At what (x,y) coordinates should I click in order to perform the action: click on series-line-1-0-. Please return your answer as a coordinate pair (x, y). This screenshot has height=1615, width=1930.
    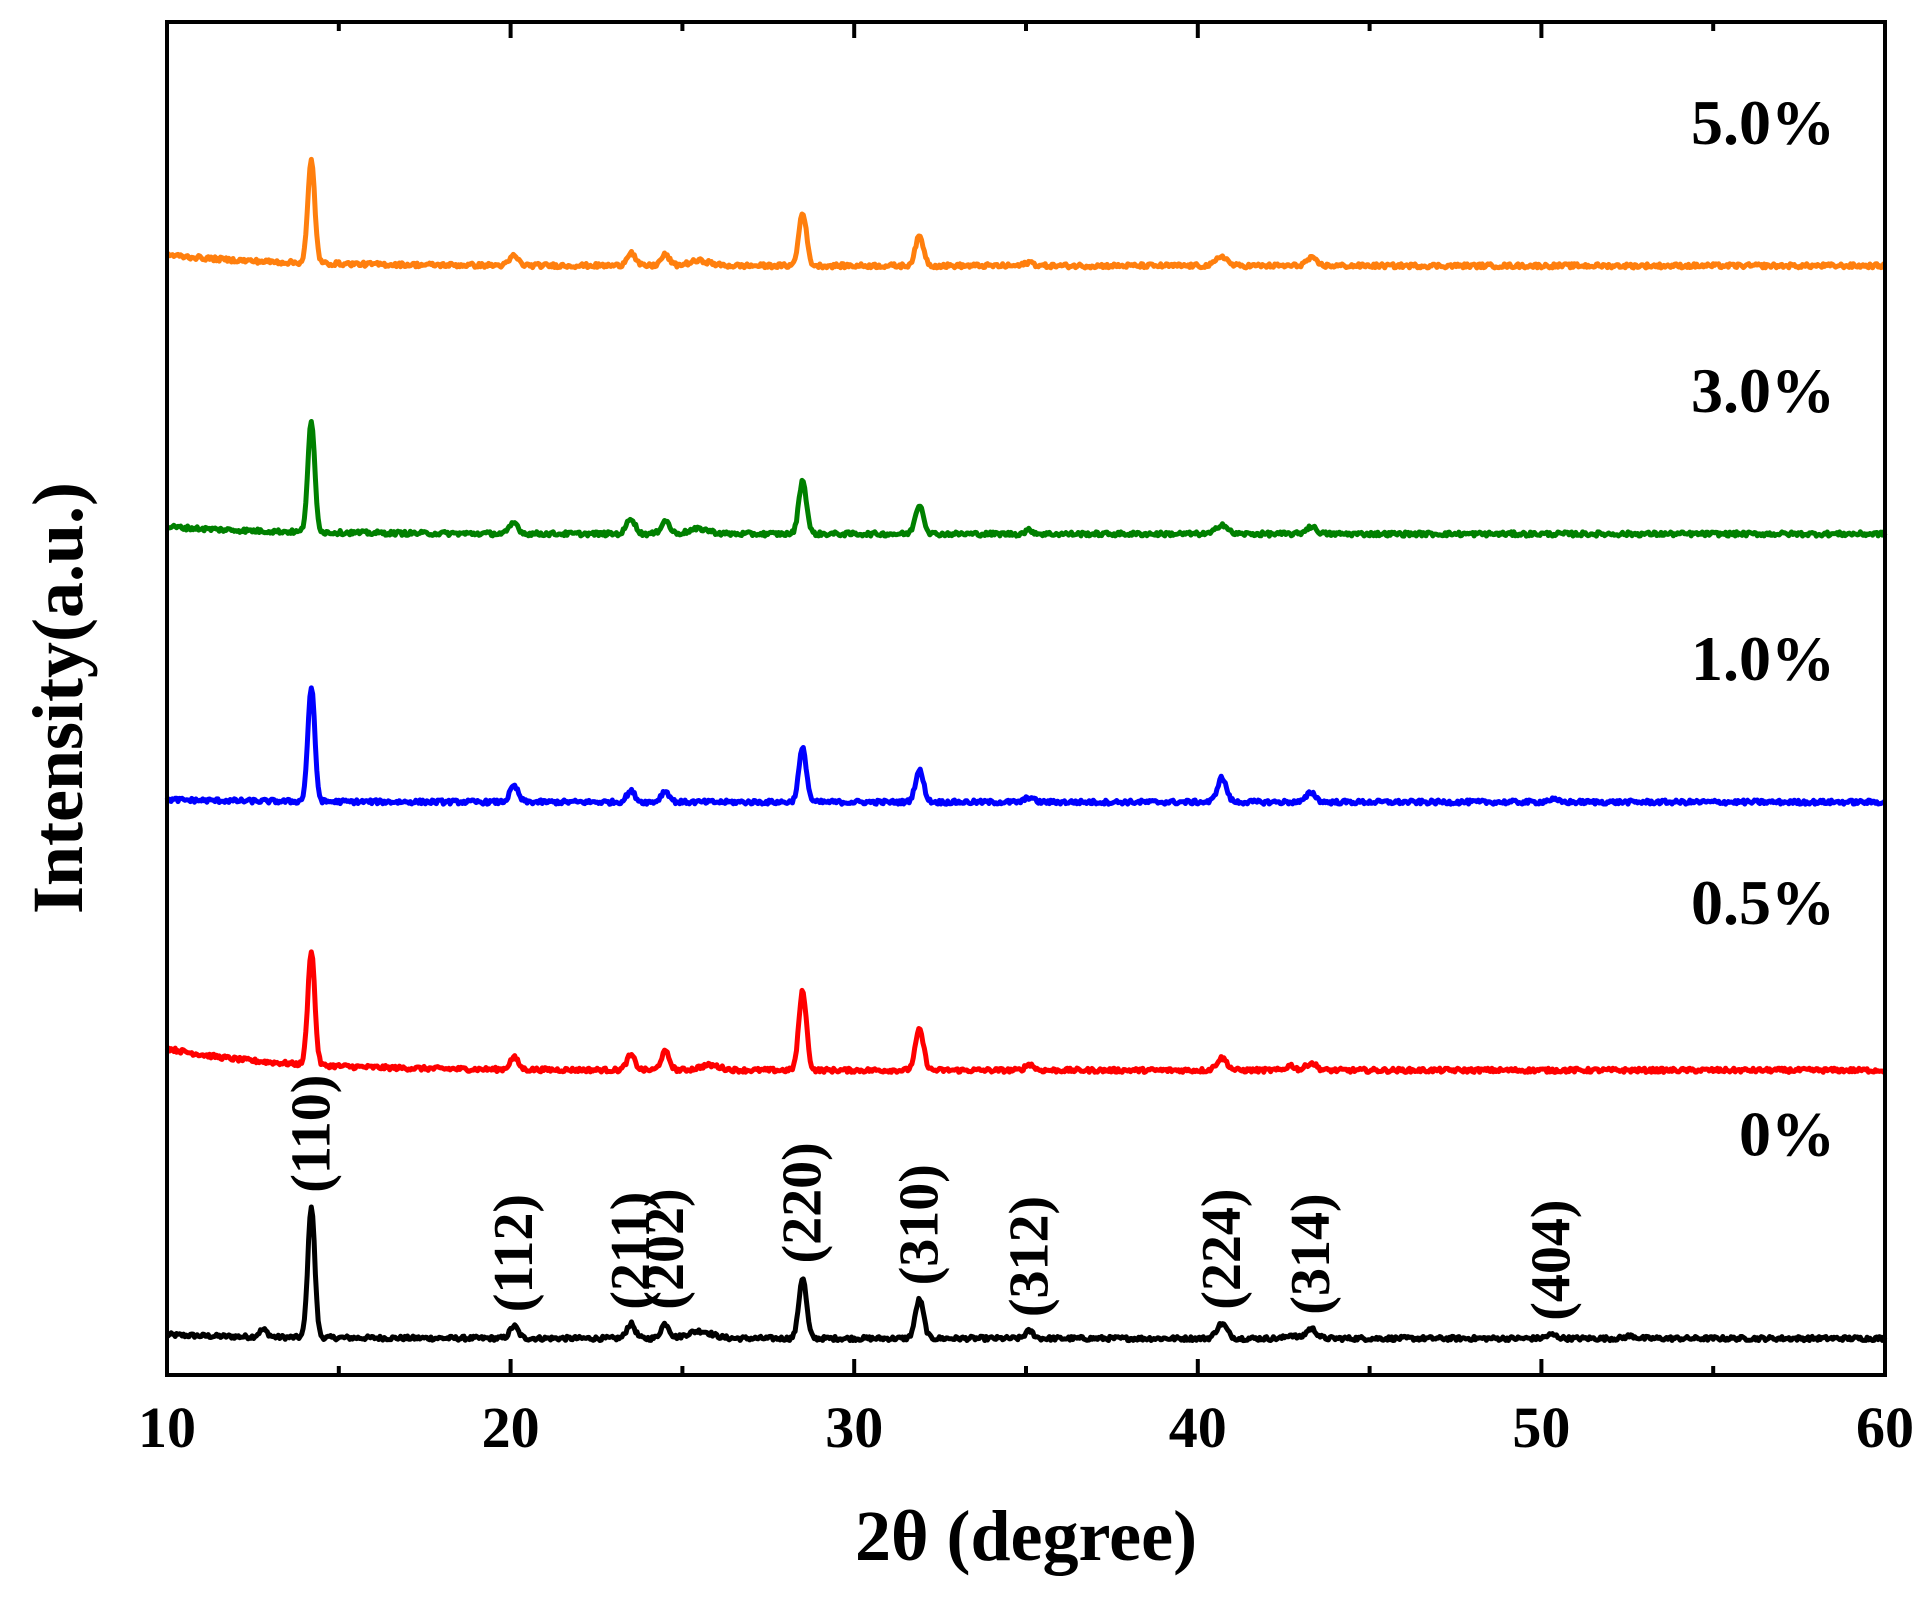
    Looking at the image, I should click on (1026, 746).